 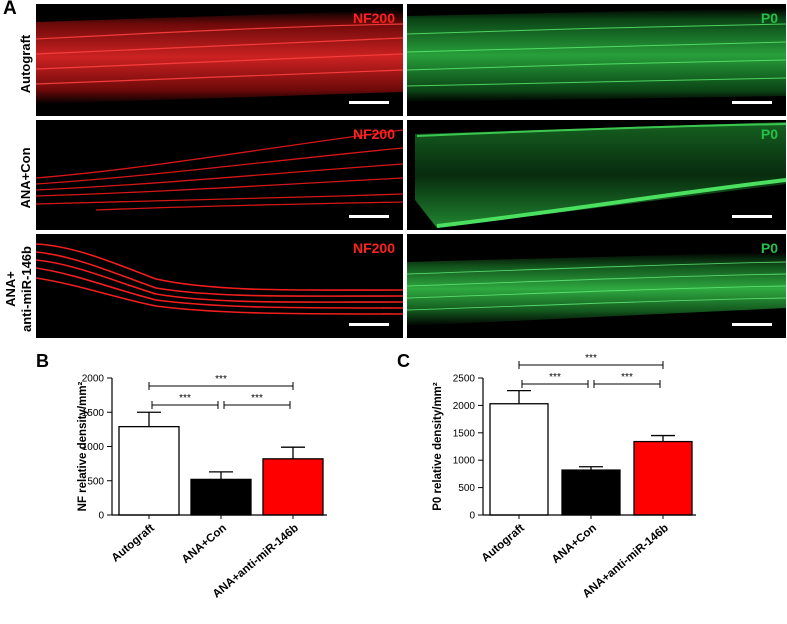 I want to click on micrograph-autograft-nf200: NF200, so click(x=219, y=60).